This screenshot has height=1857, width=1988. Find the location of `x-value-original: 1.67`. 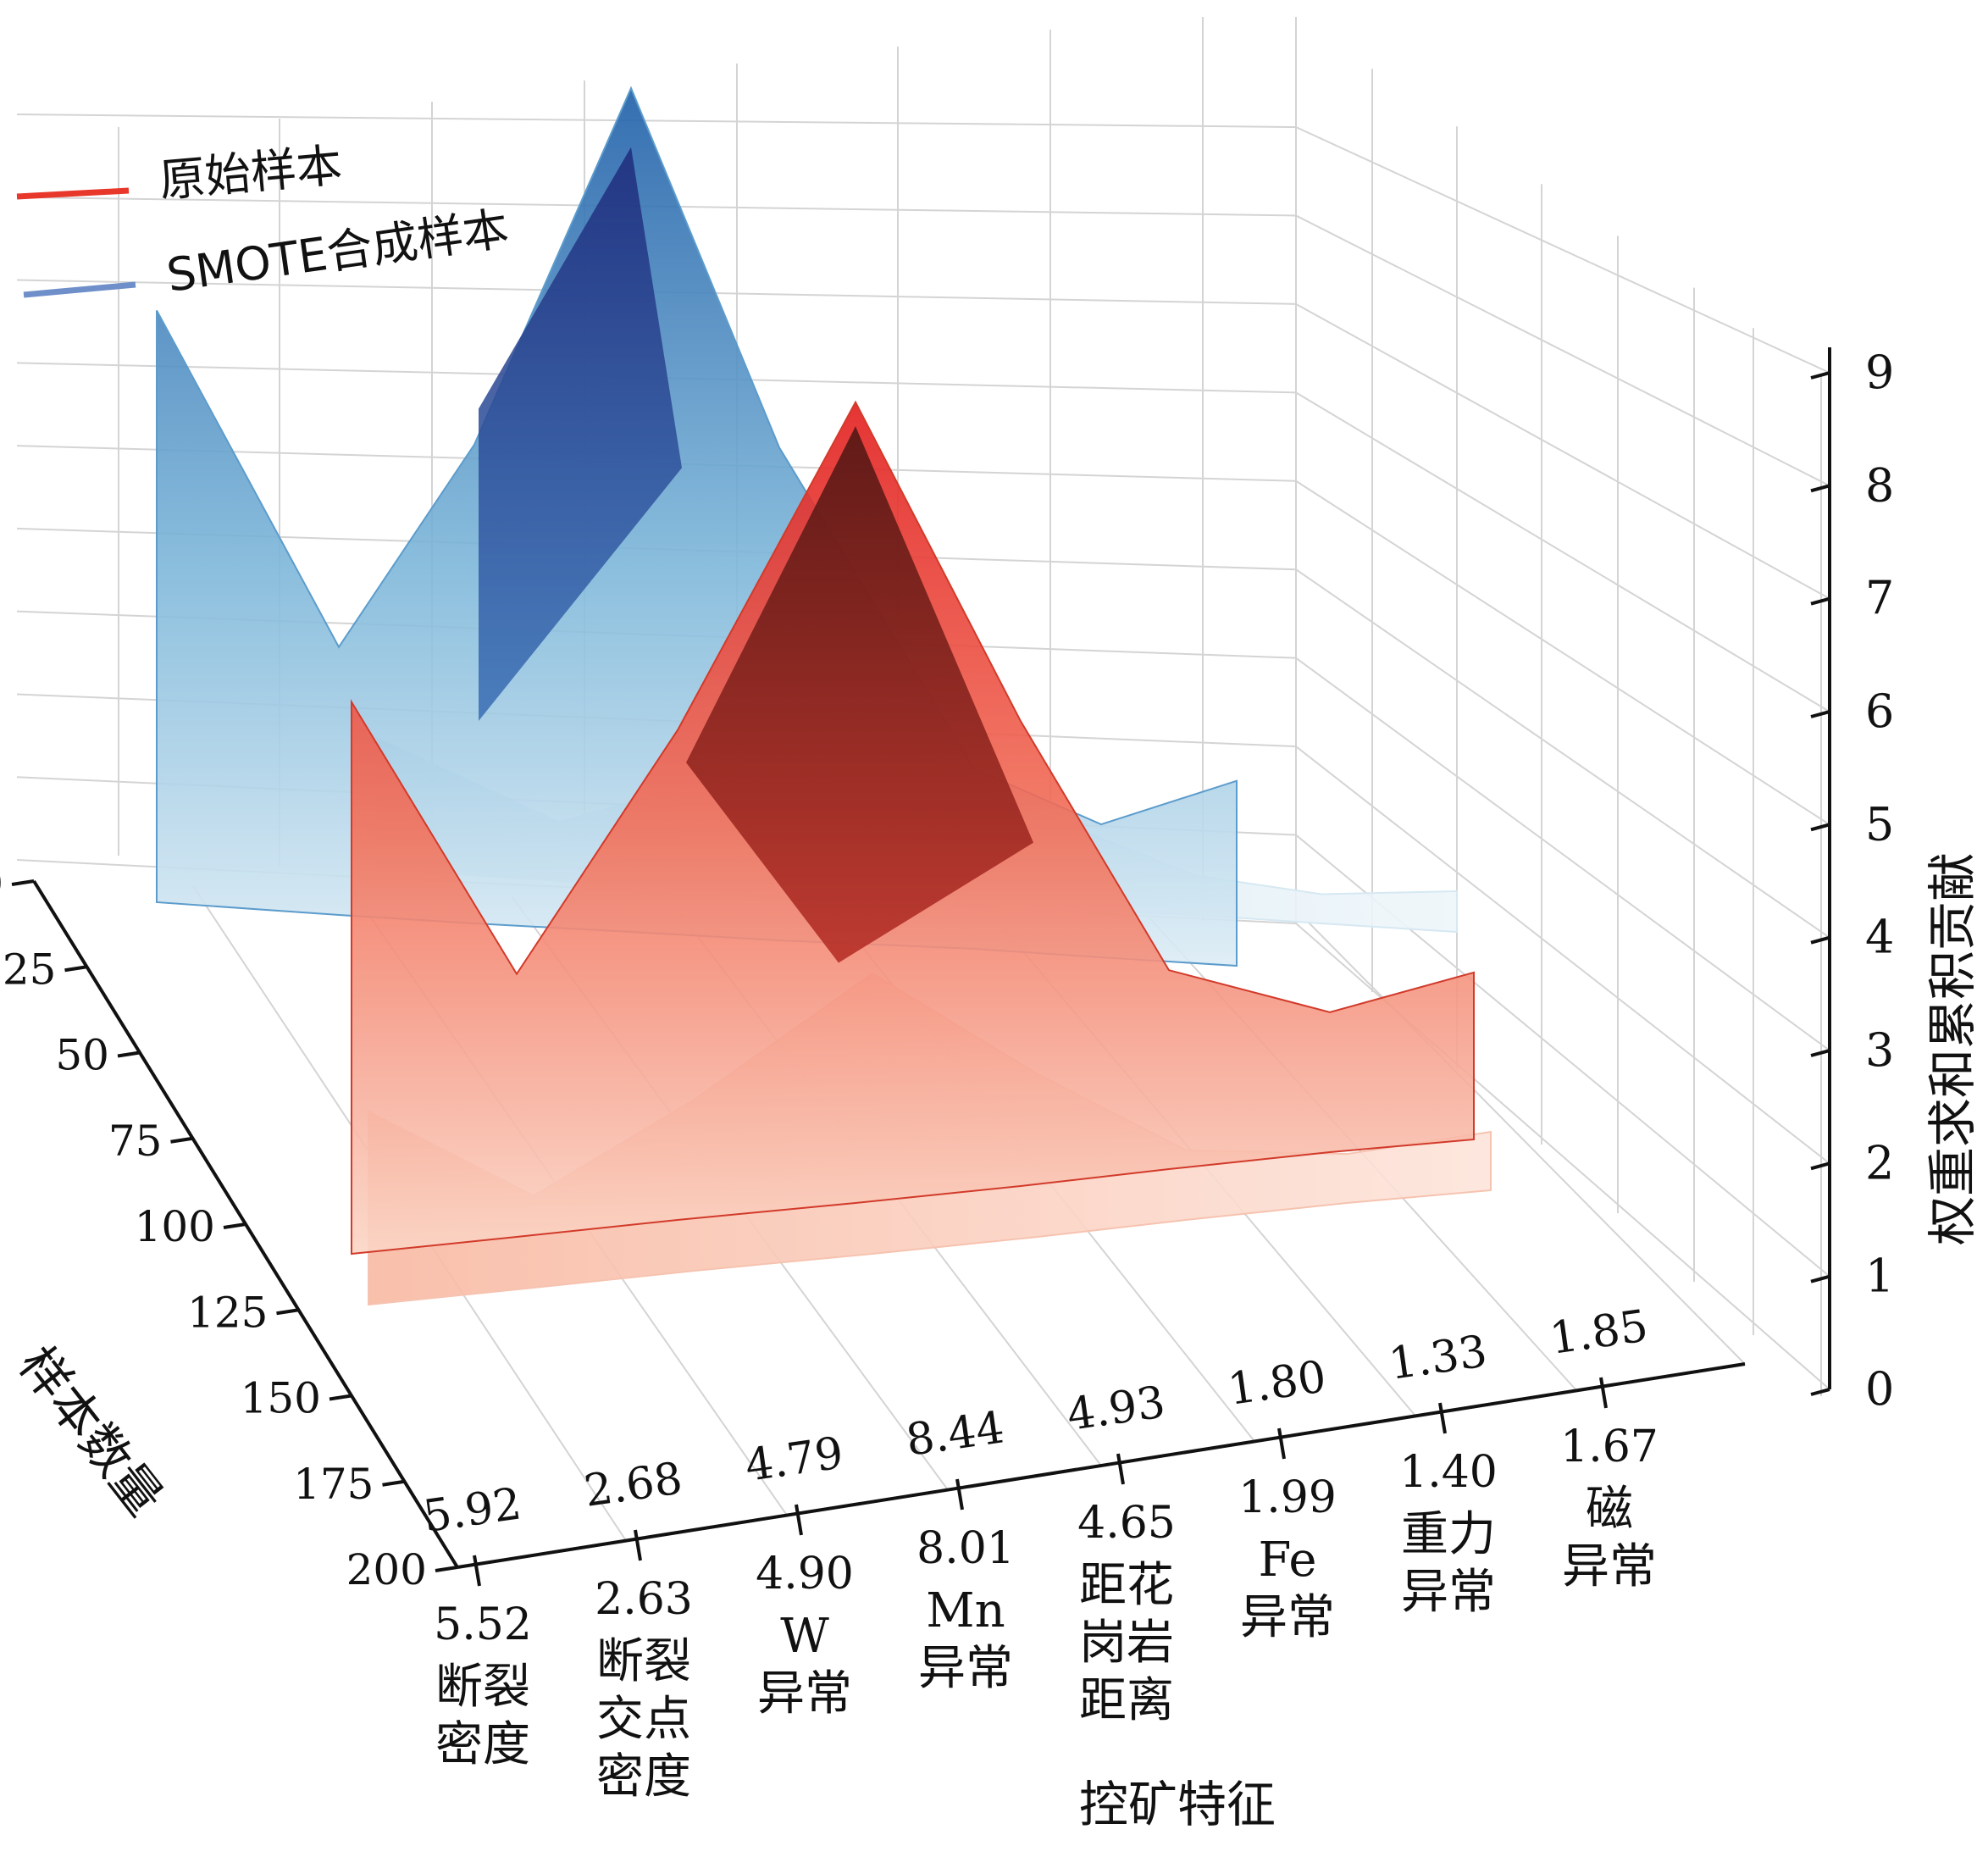

x-value-original: 1.67 is located at coordinates (1609, 1447).